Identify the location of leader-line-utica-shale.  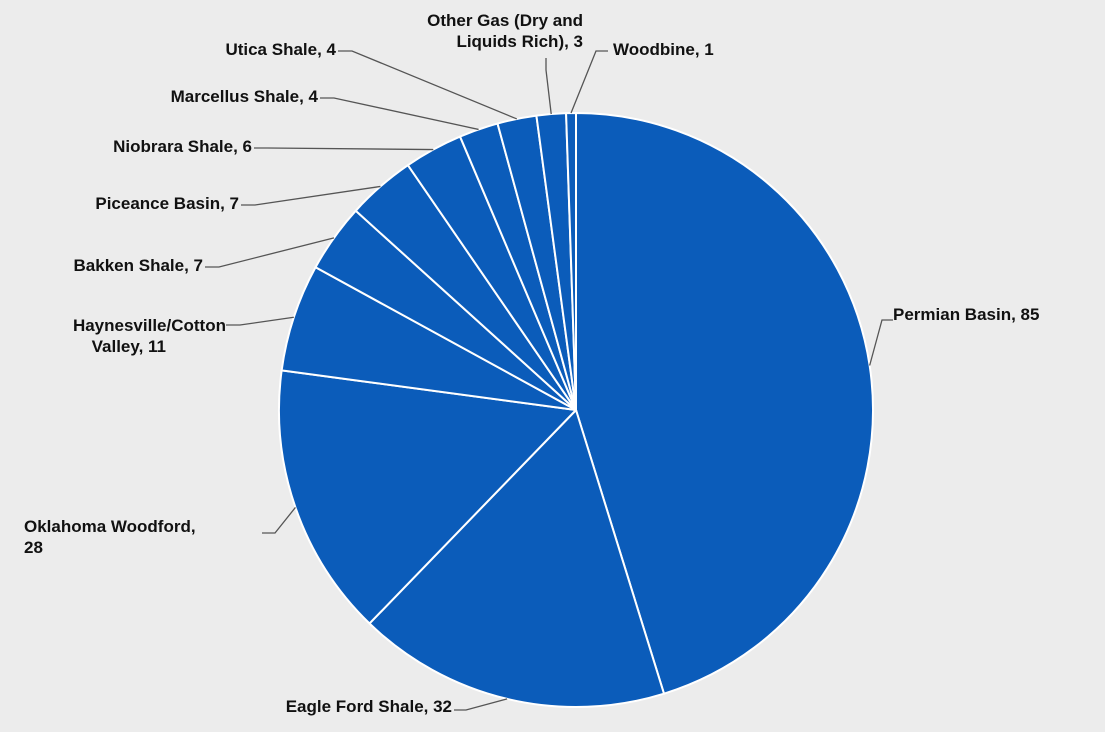
(428, 85).